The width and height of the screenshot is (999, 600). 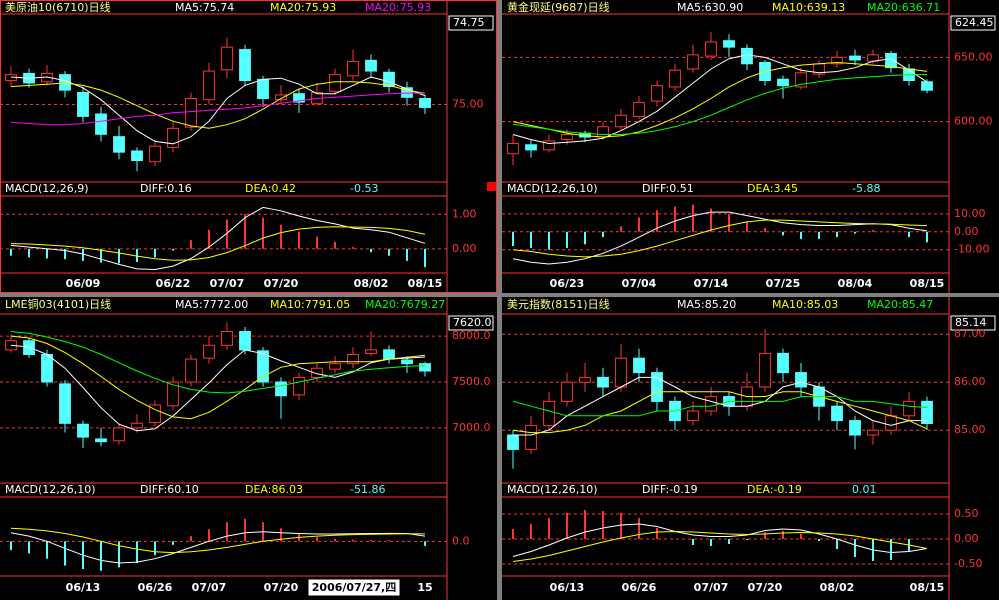 What do you see at coordinates (710, 7) in the screenshot?
I see `ma-legend: MA5:630.90` at bounding box center [710, 7].